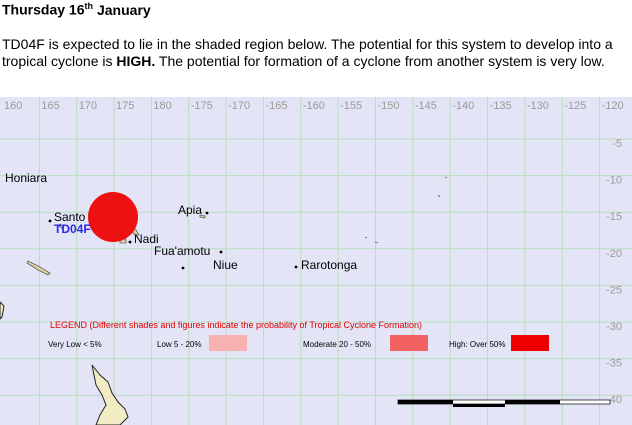  What do you see at coordinates (50, 106) in the screenshot?
I see `longitude-label: 165` at bounding box center [50, 106].